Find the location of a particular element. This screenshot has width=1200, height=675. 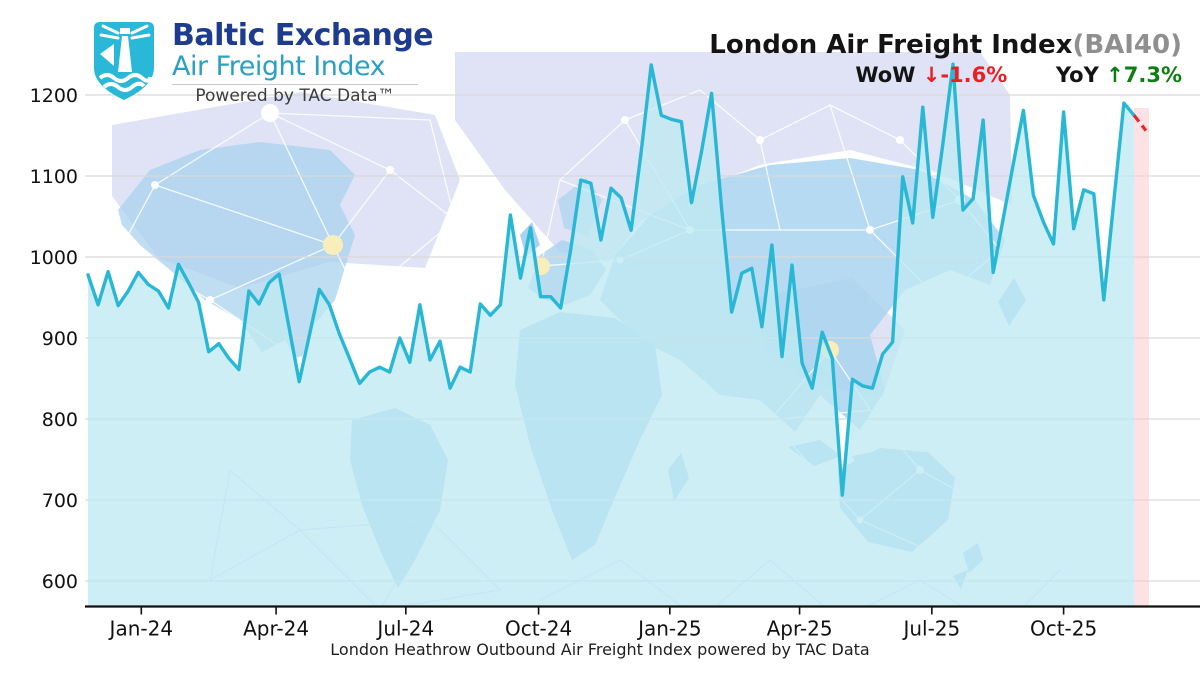

chart-title-suffix: (BAI40) is located at coordinates (1127, 45).